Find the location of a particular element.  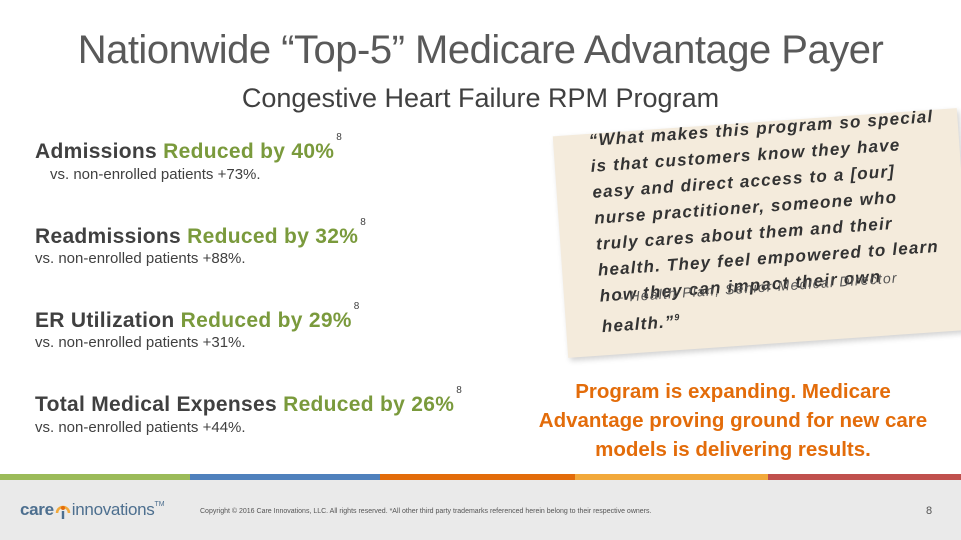

metric-highlight: Reduced by 40% is located at coordinates (249, 151).